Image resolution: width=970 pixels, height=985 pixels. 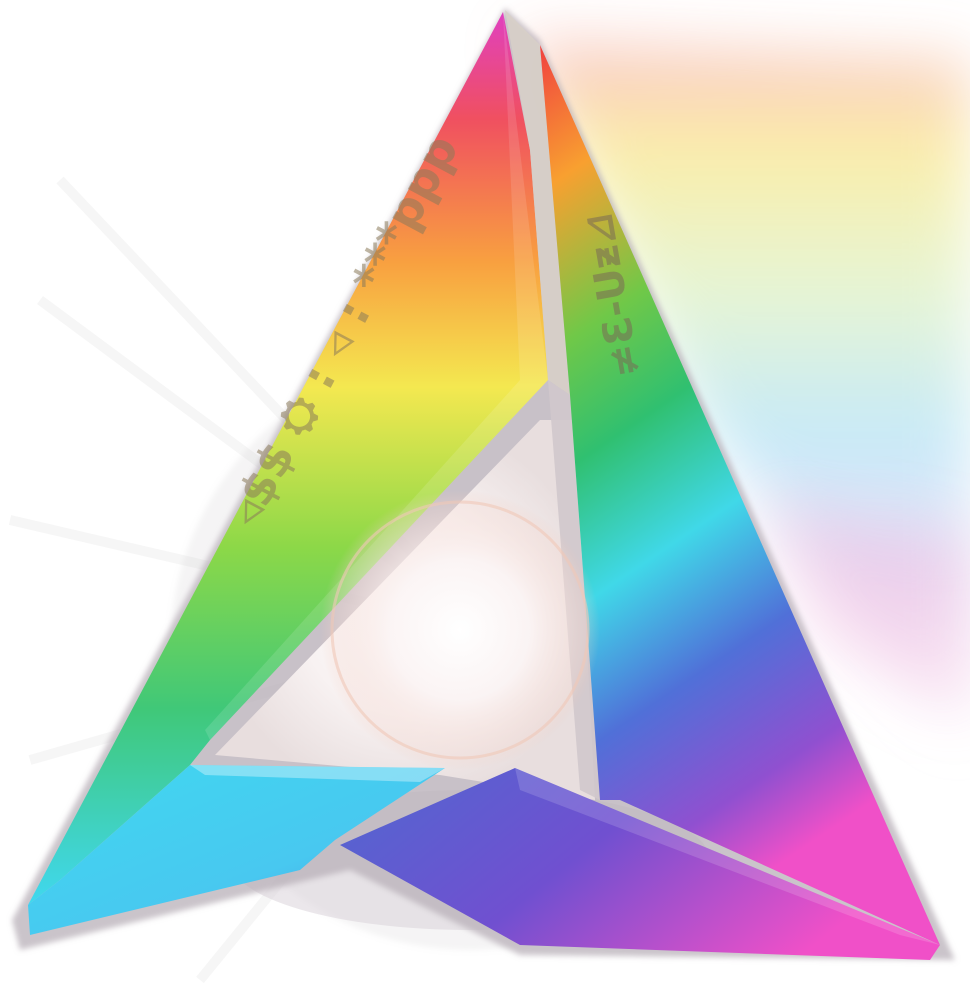 I want to click on bottom-left-flap, so click(x=236, y=850).